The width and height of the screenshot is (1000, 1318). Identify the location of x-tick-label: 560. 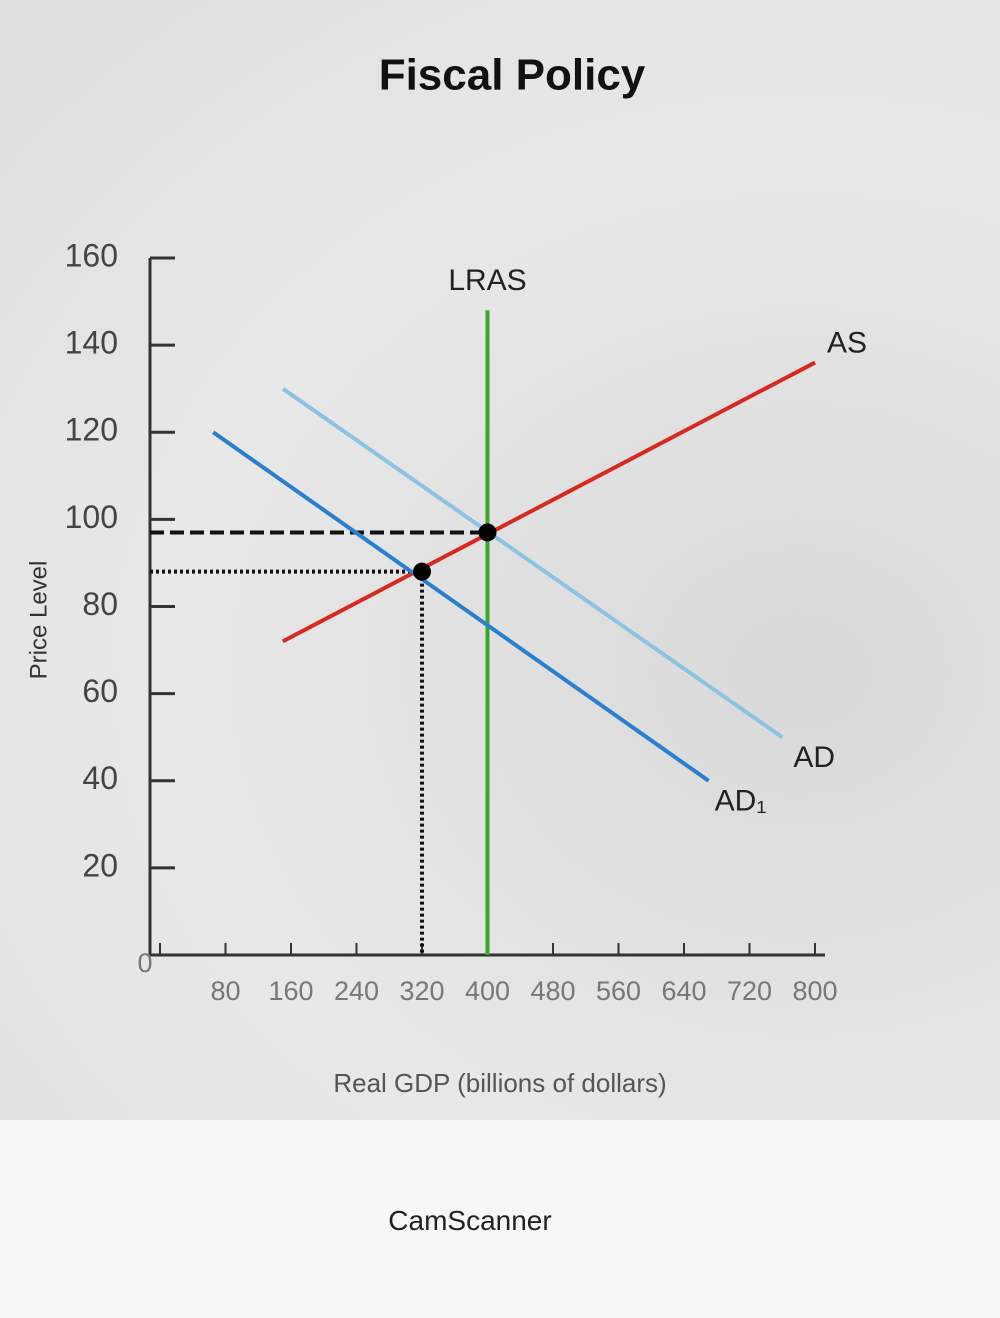
(618, 991).